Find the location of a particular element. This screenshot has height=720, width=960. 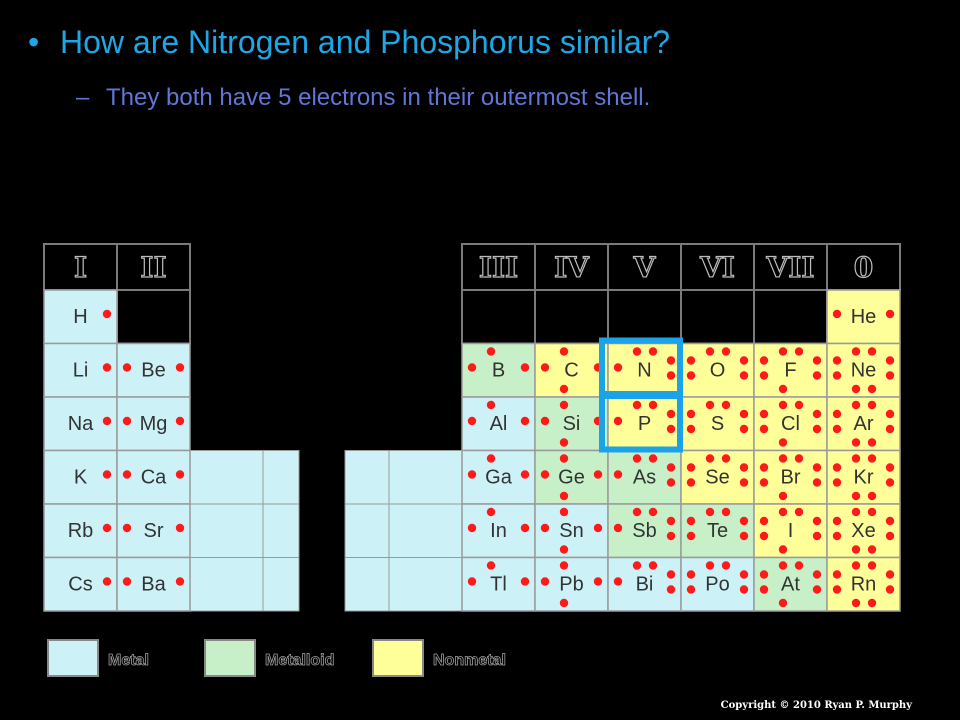

group-header-label: 0 is located at coordinates (863, 267).